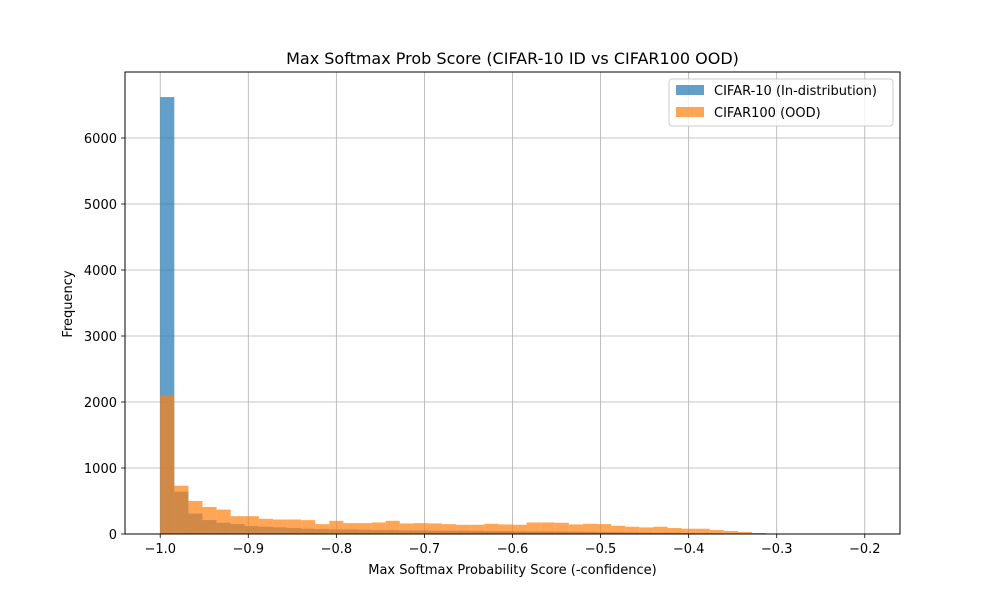 Image resolution: width=1000 pixels, height=600 pixels. Describe the element at coordinates (690, 90) in the screenshot. I see `legend-swatch-cifar10` at that location.